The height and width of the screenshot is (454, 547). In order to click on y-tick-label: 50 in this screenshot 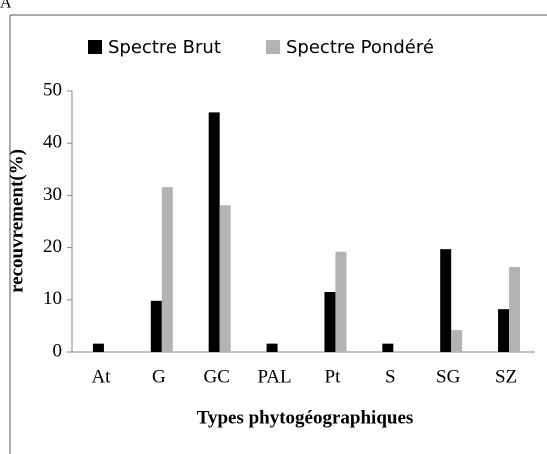, I will do `click(52, 89)`.